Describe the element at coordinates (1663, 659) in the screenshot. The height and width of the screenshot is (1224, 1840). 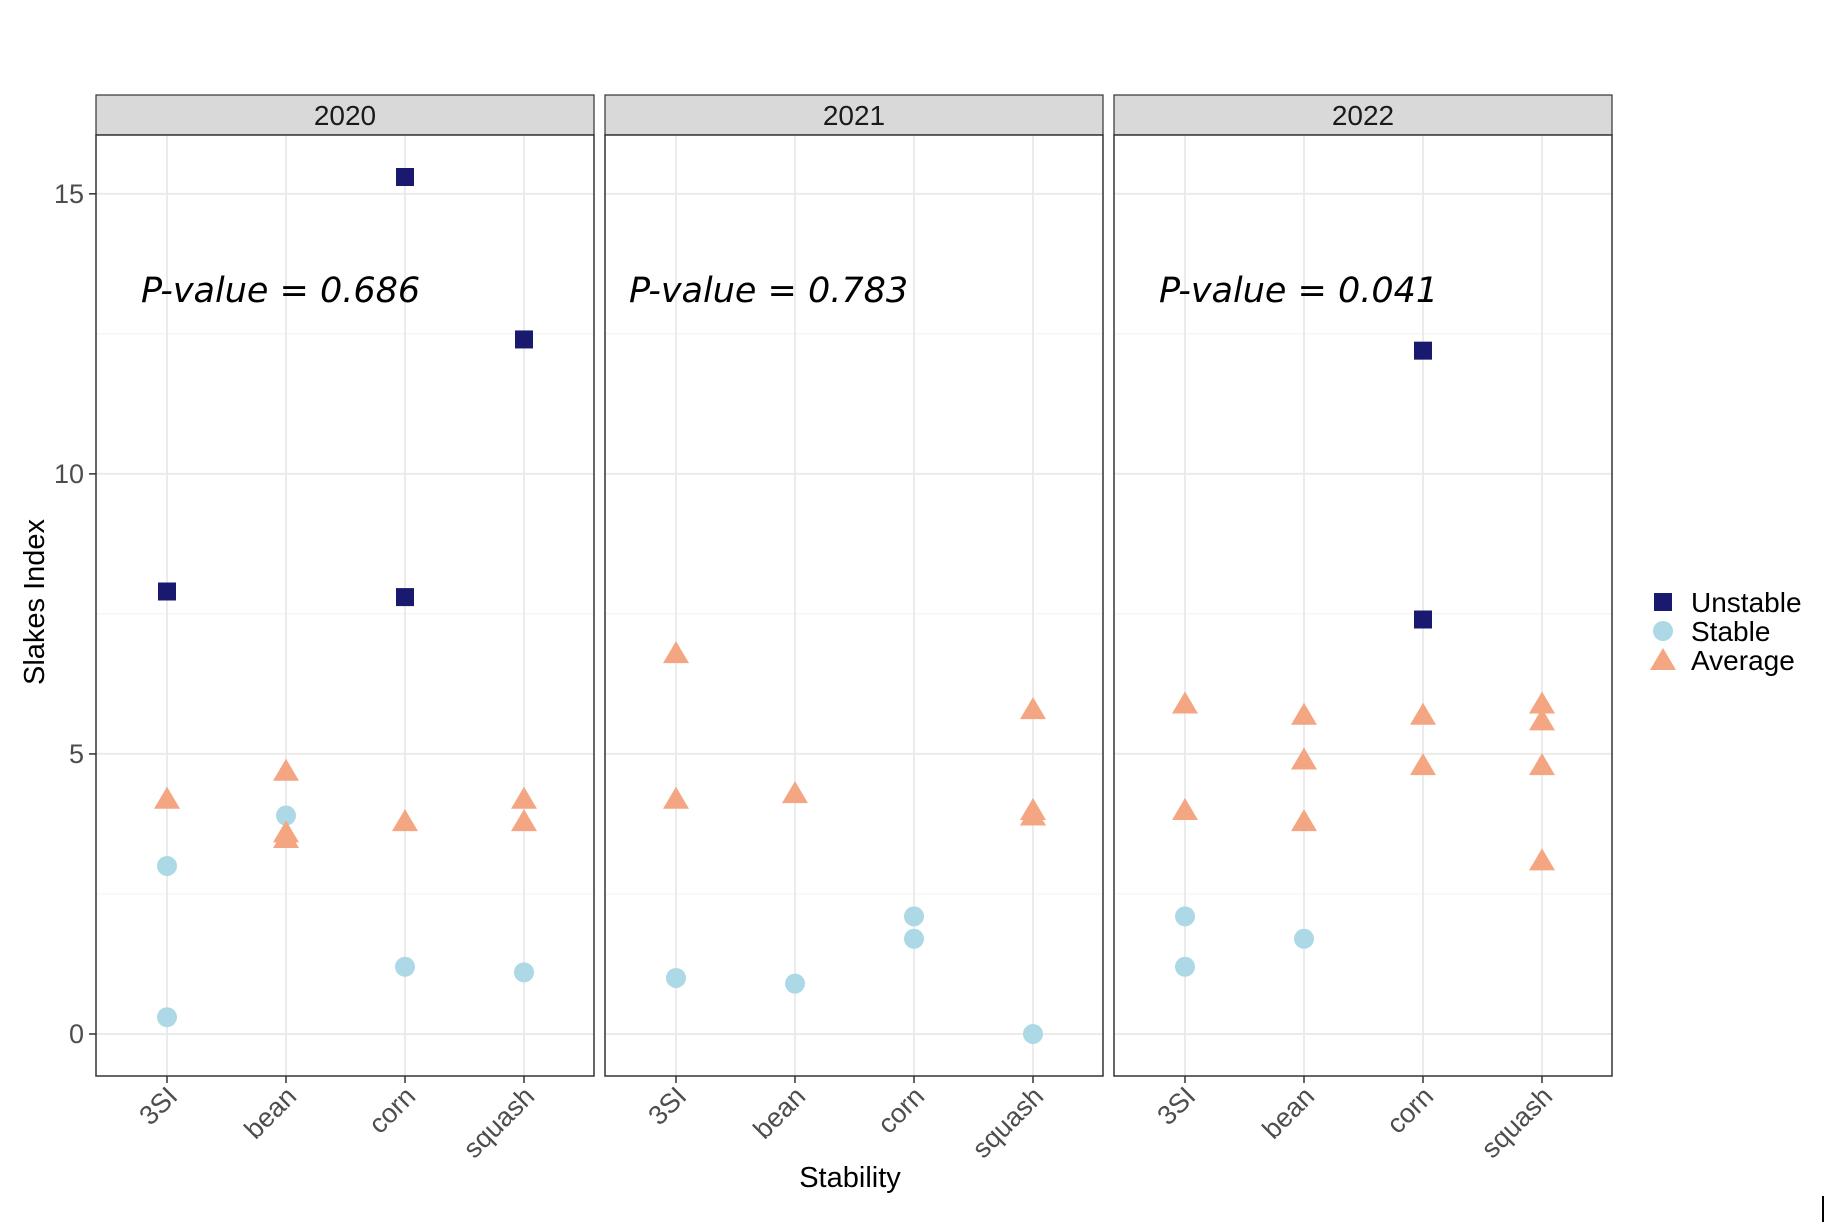
I see `legend-key-average` at that location.